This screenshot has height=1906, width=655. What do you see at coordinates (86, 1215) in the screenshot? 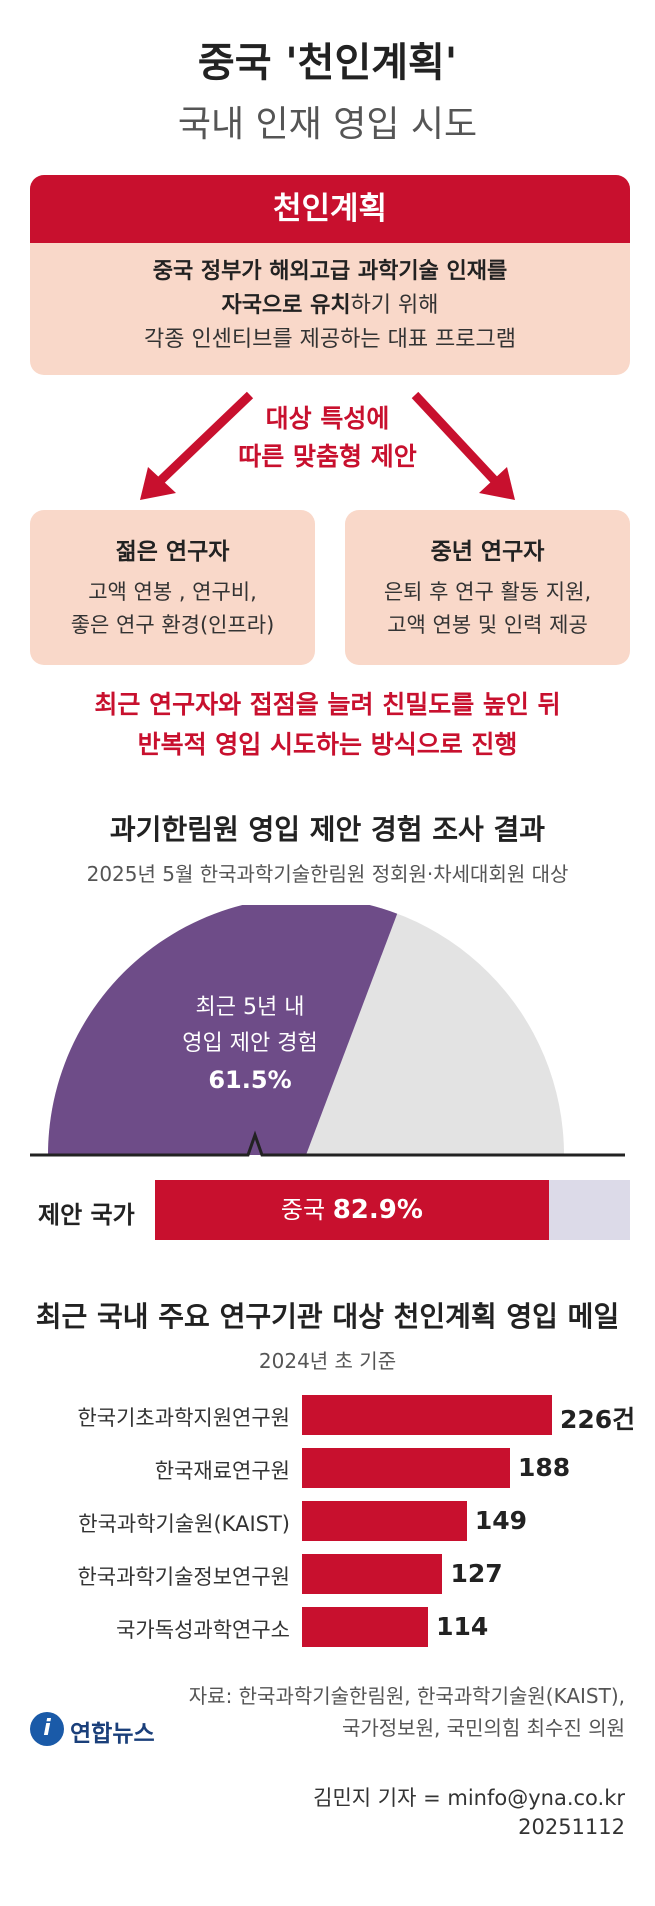
I see `country-label: 제안 국가` at bounding box center [86, 1215].